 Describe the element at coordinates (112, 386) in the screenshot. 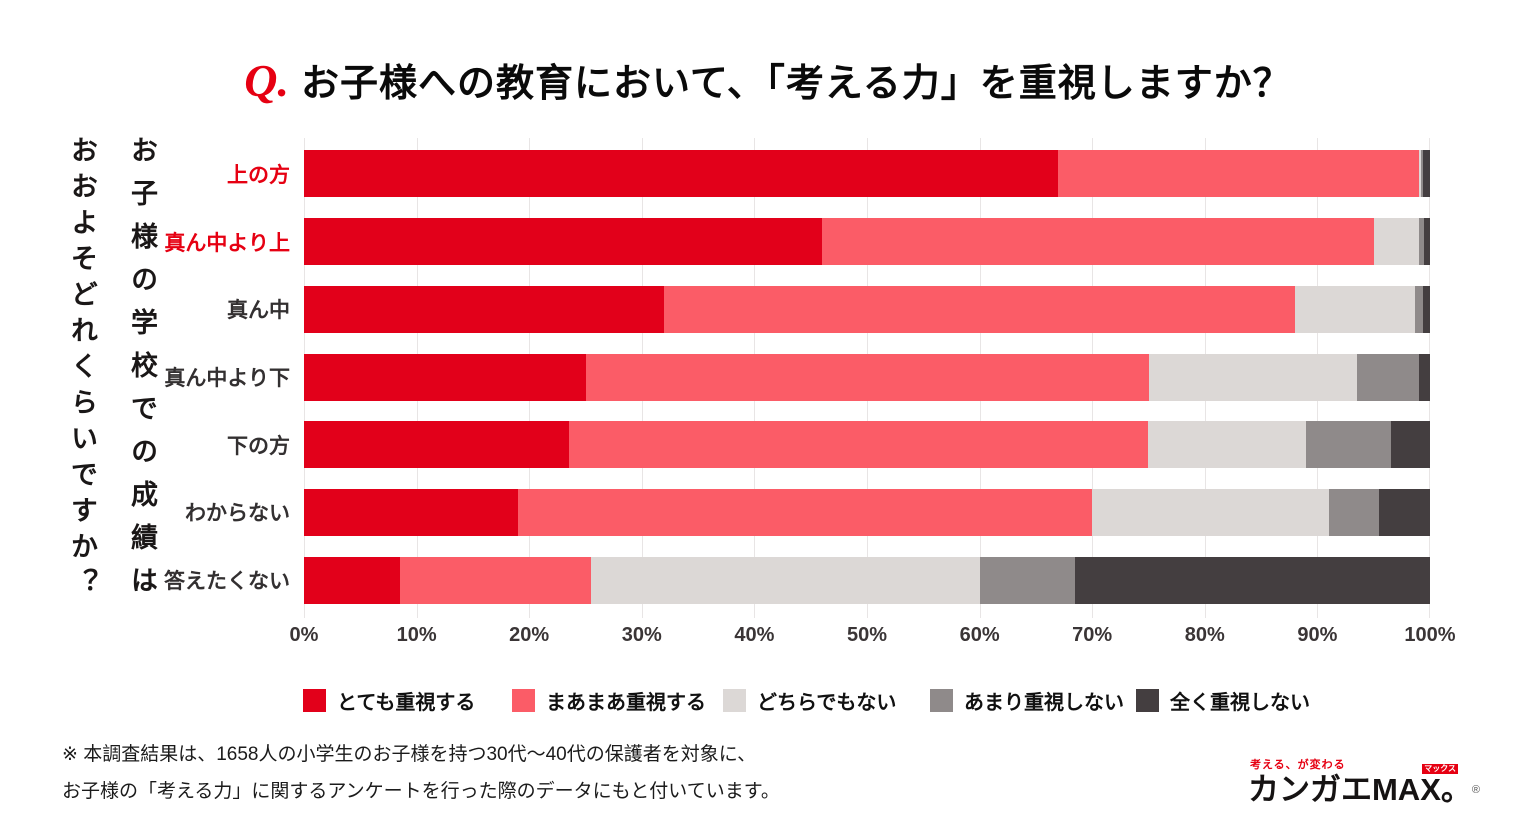

I see `y-axis-question: お子様の学校での成績は おおよそどれくらいですか？` at that location.